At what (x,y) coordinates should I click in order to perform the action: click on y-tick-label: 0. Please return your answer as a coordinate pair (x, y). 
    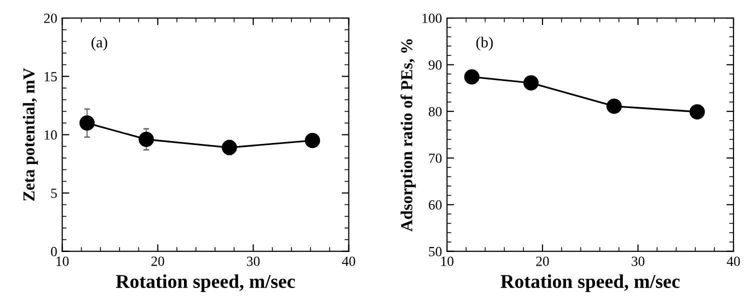
    Looking at the image, I should click on (53, 251).